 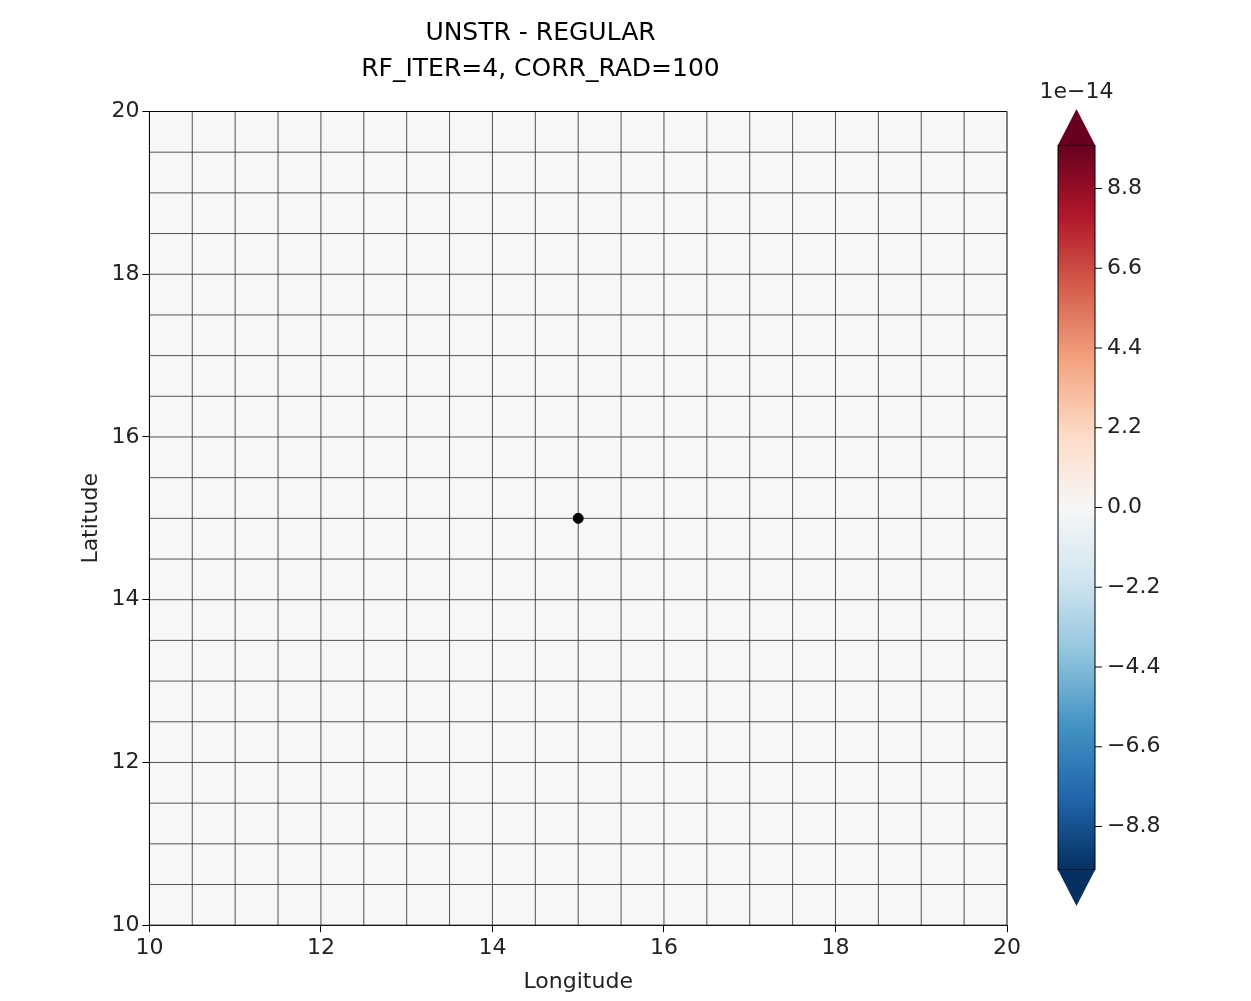 I want to click on chart-title: UNSTR - REGULAR RF_ITER=4, CORR_RAD=100, so click(x=540, y=49).